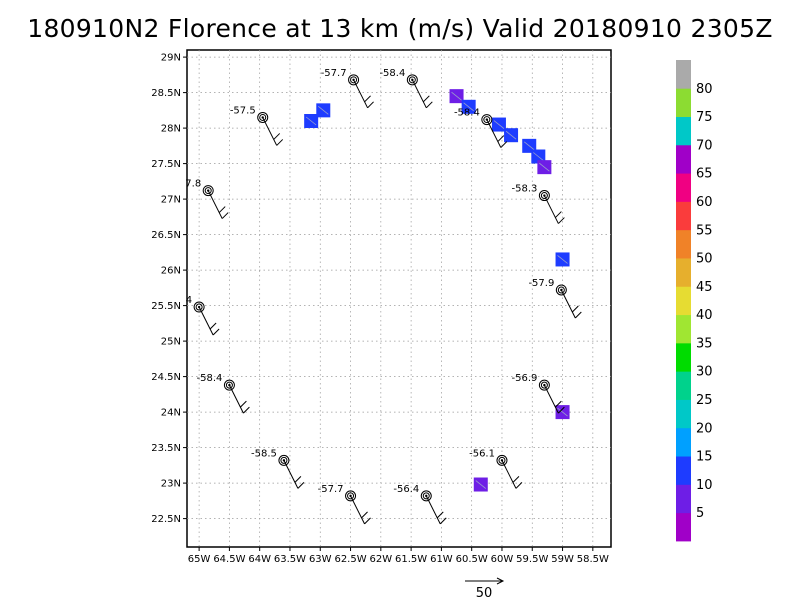 The width and height of the screenshot is (800, 600). Describe the element at coordinates (166, 93) in the screenshot. I see `y-tick-label: 28.5N` at that location.